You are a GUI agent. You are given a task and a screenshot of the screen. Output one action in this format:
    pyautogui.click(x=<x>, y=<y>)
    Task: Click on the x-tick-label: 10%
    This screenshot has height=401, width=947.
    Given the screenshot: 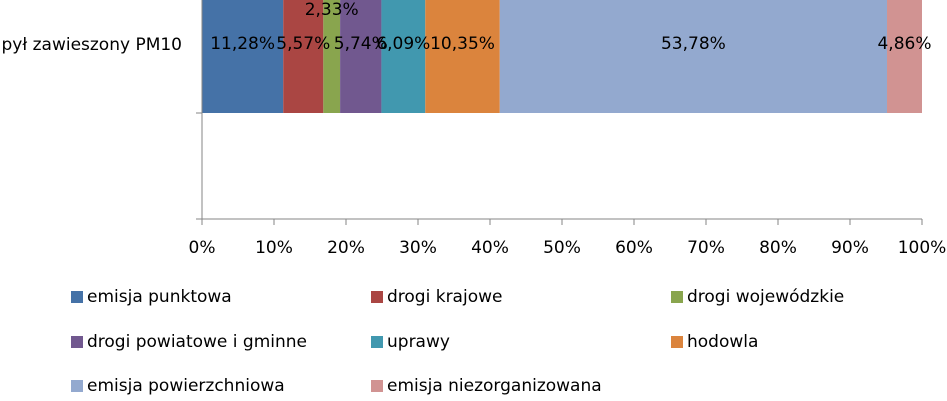 What is the action you would take?
    pyautogui.click(x=274, y=248)
    